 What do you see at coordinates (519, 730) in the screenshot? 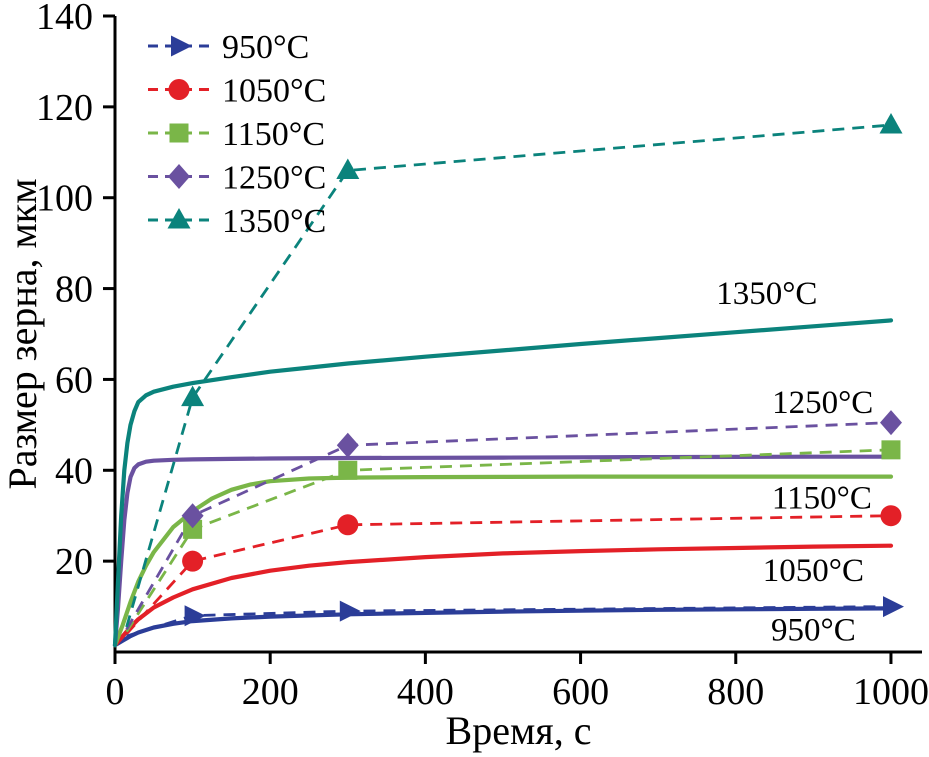
I see `x-axis-title: Время, с` at bounding box center [519, 730].